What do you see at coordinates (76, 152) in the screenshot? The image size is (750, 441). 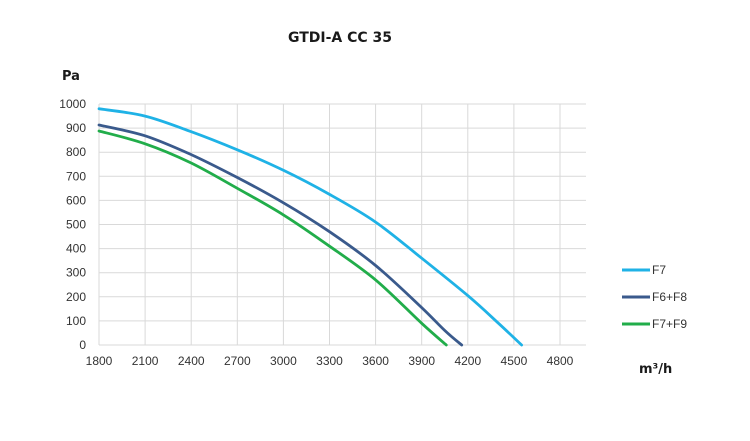 I see `y-tick-label: 800` at bounding box center [76, 152].